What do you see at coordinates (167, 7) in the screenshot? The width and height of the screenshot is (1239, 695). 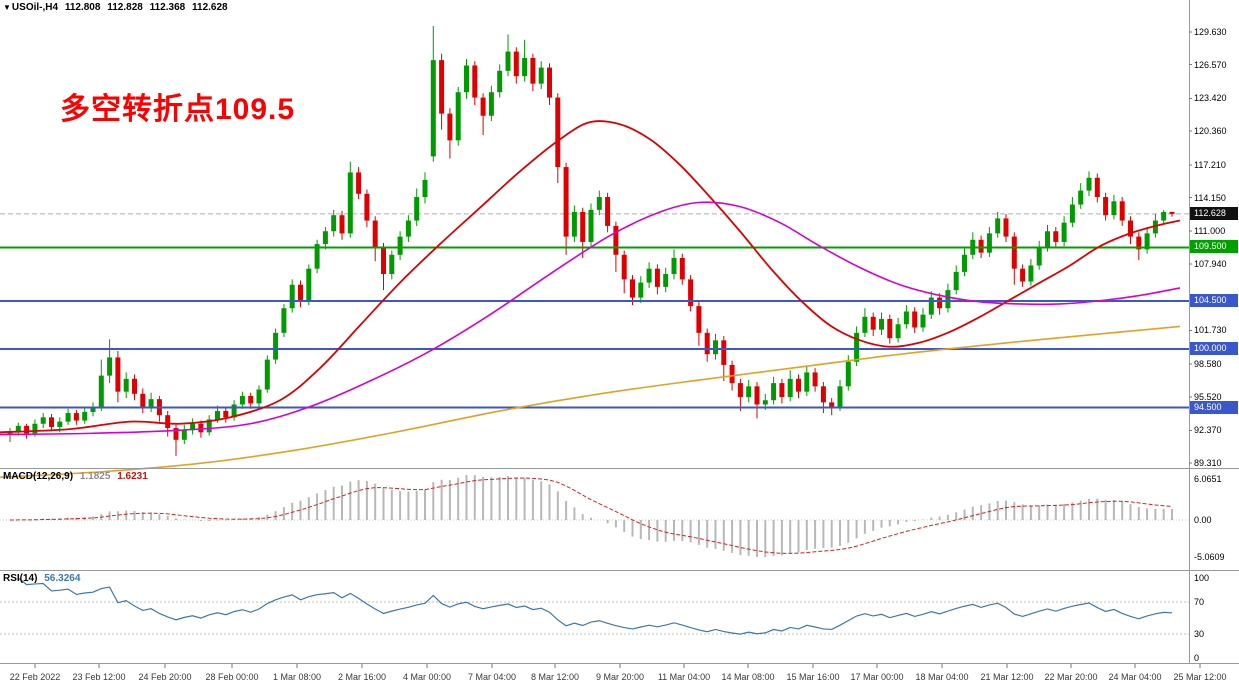 I see `ohlc-low: 112.368` at bounding box center [167, 7].